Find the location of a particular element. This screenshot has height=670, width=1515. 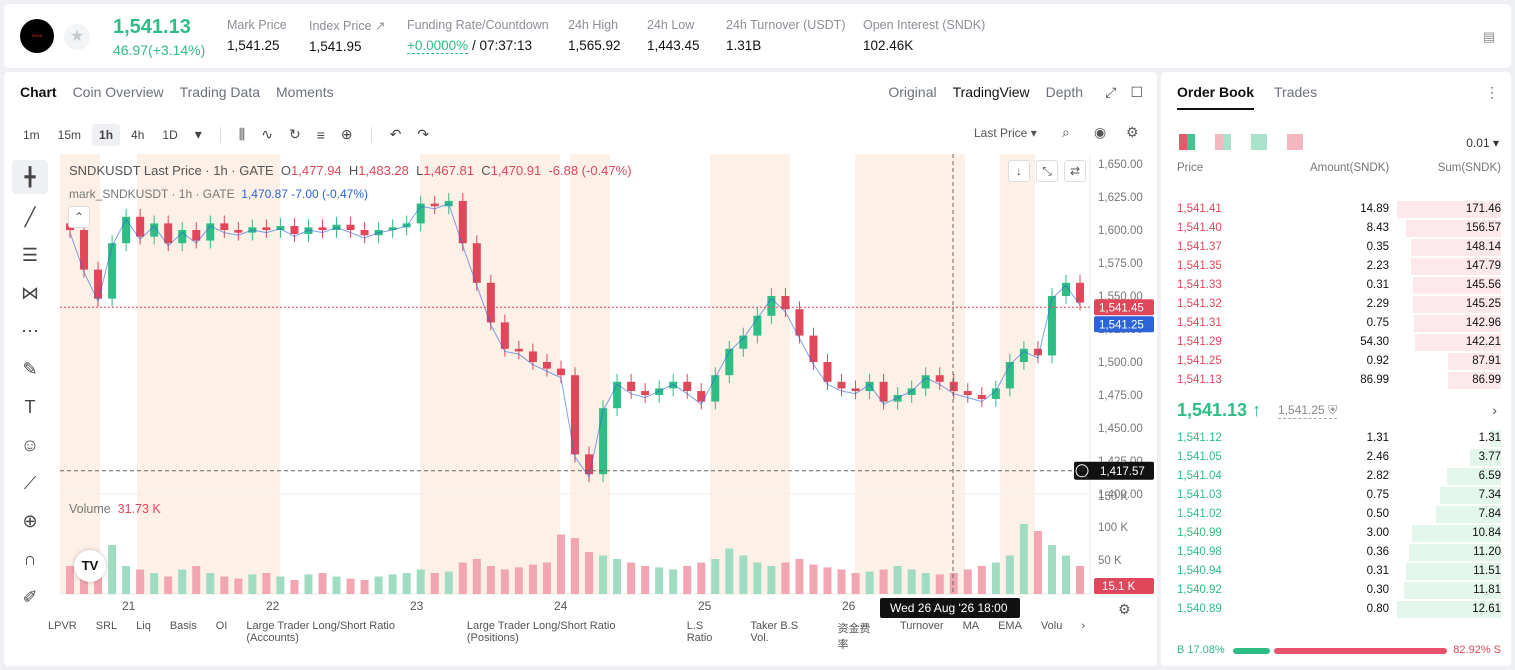

ruler-icon: ⟋ is located at coordinates (30, 482).